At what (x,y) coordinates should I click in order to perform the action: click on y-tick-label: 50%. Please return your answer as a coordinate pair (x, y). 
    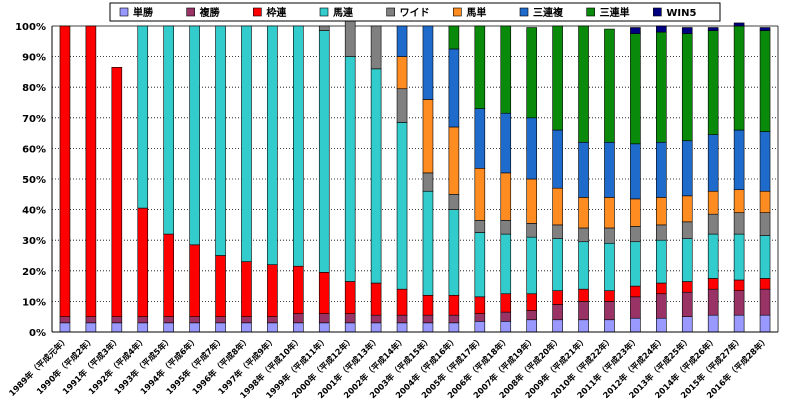
    Looking at the image, I should click on (34, 180).